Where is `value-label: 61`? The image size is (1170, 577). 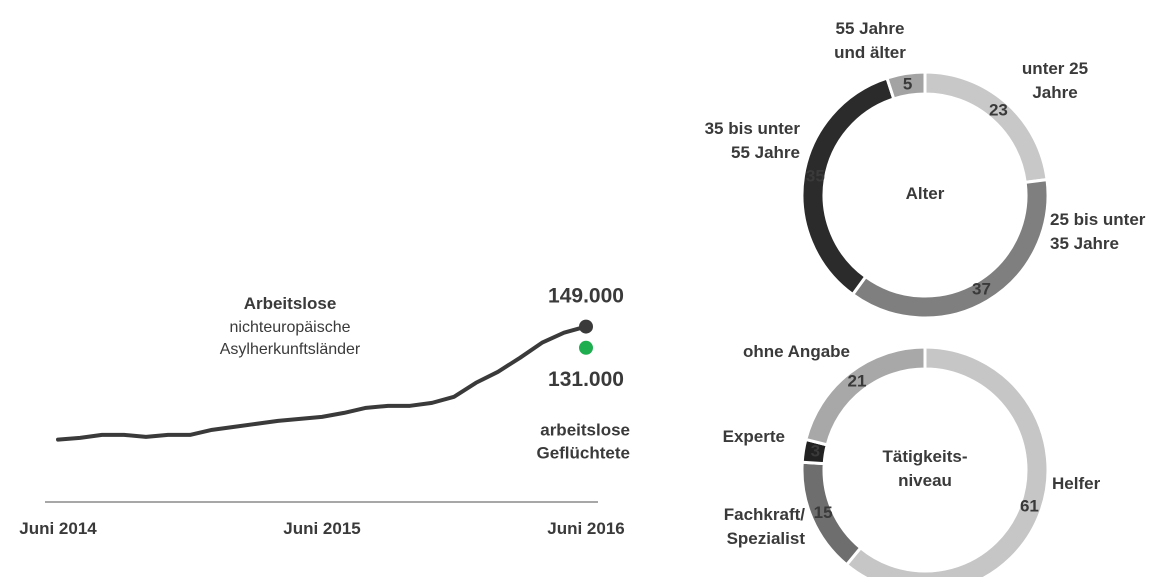 value-label: 61 is located at coordinates (1029, 506).